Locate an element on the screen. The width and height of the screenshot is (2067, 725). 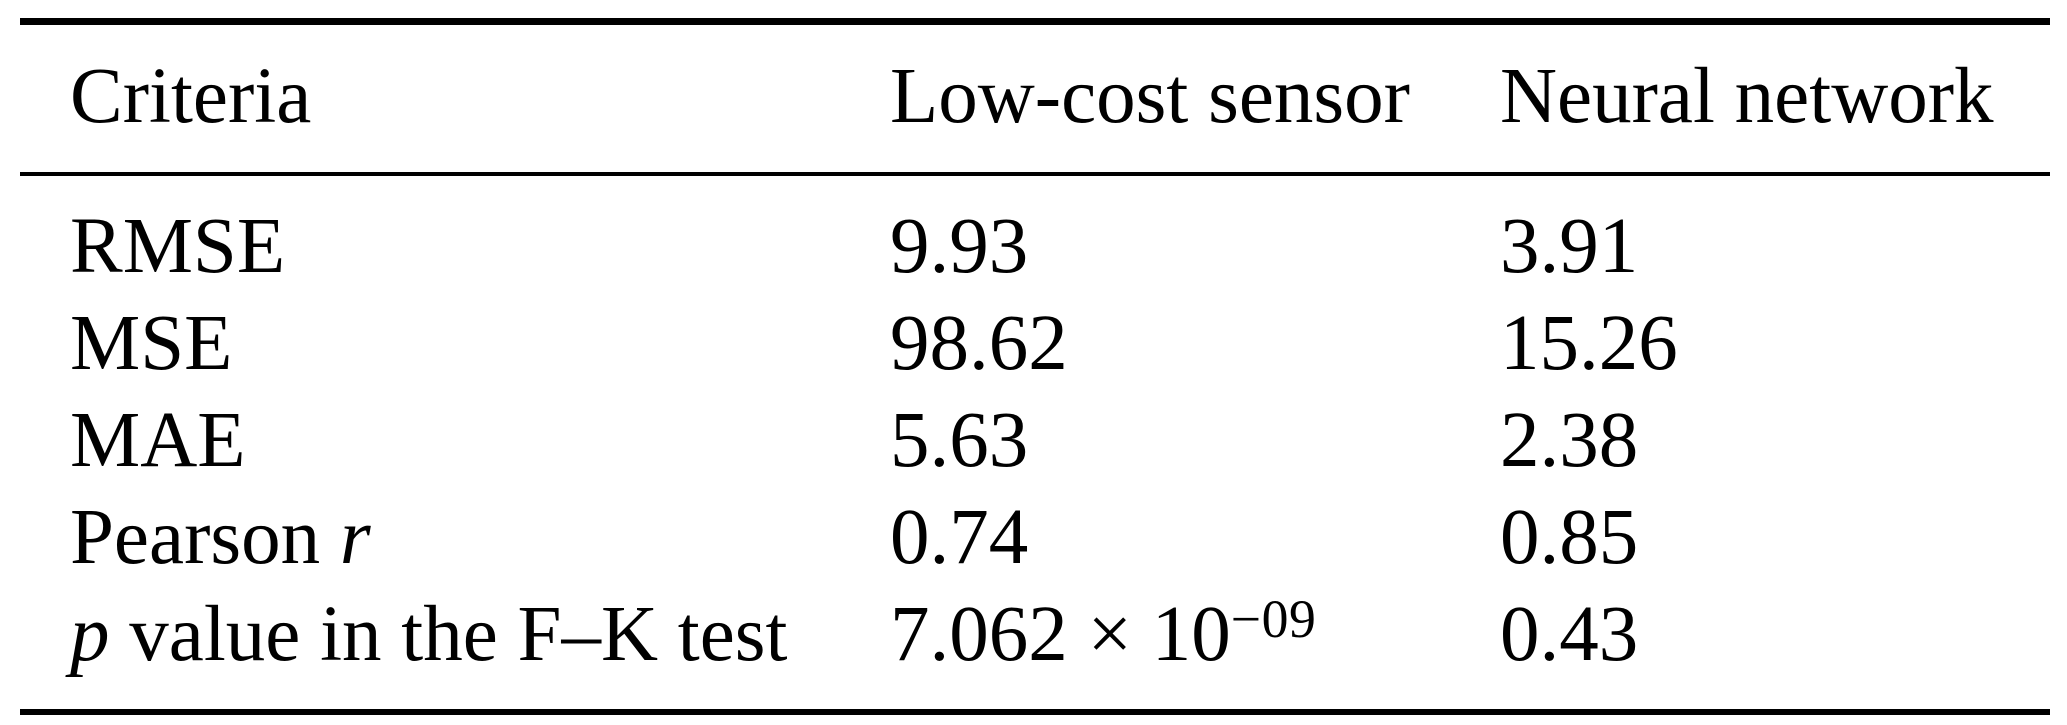
cell-low-cost-sensor: 0.74 is located at coordinates (1195, 537).